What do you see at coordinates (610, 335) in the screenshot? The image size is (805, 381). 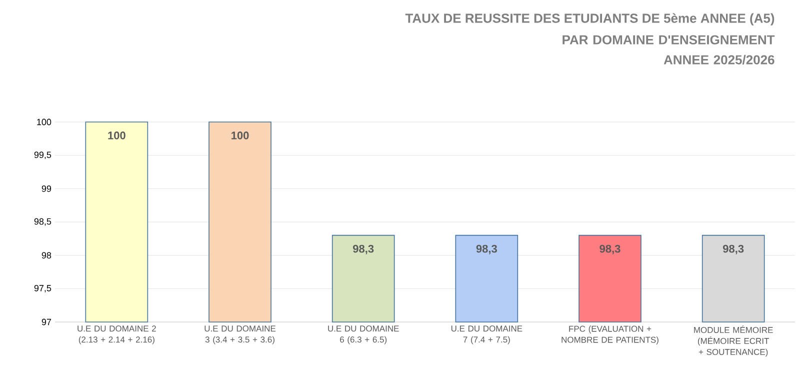 I see `x-tick-label: FPC (EVALUATION + NOMBRE DE PATIENTS)` at bounding box center [610, 335].